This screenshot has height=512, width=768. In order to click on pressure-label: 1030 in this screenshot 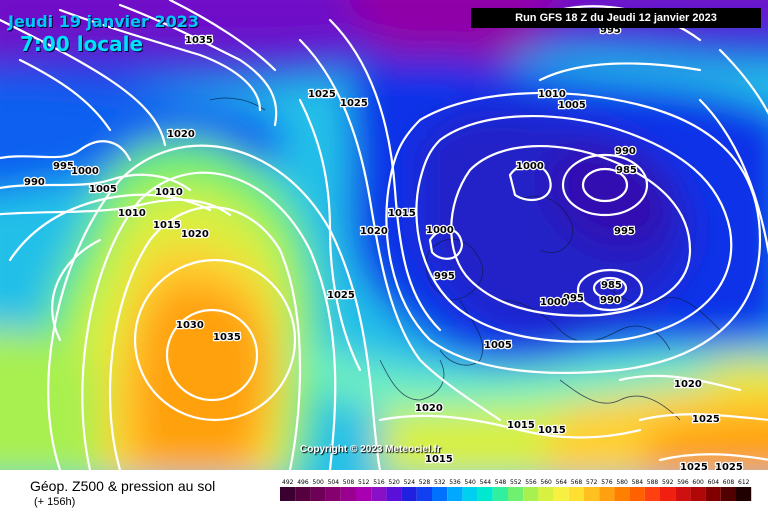, I will do `click(190, 325)`.